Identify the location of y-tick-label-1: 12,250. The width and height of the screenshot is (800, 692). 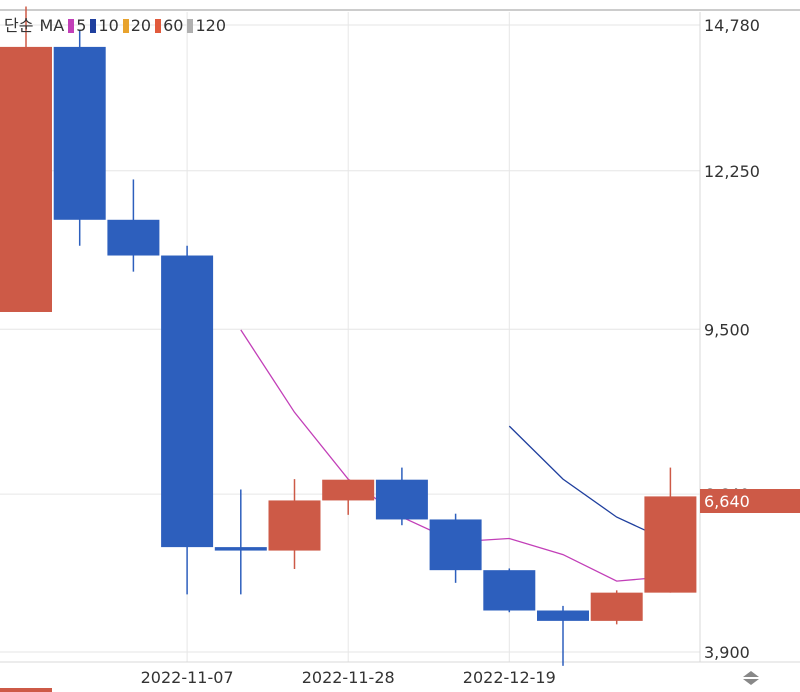
(732, 171).